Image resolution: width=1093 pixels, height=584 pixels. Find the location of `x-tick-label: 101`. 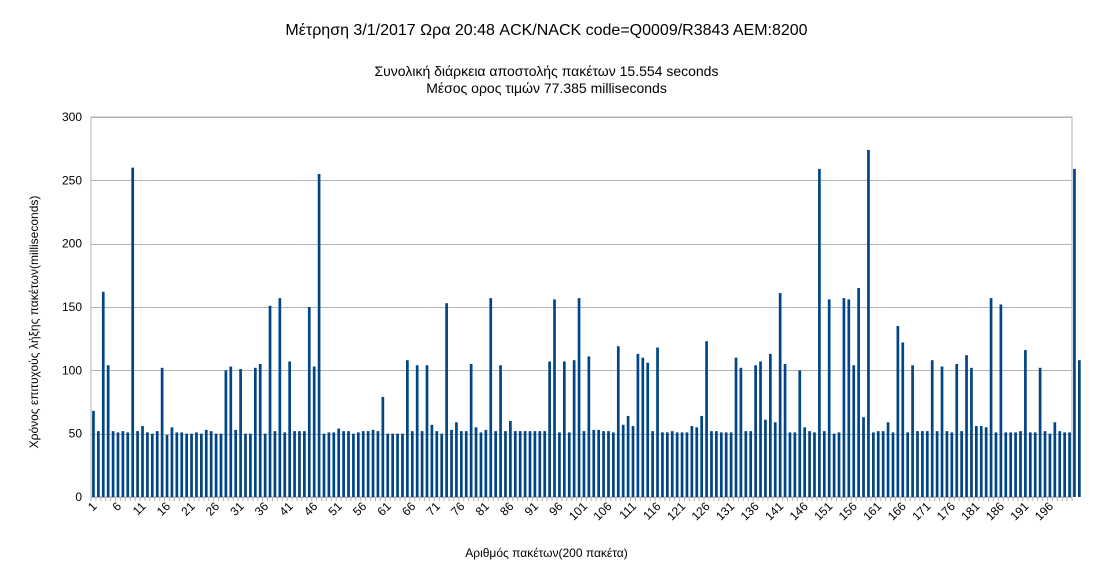

x-tick-label: 101 is located at coordinates (578, 511).